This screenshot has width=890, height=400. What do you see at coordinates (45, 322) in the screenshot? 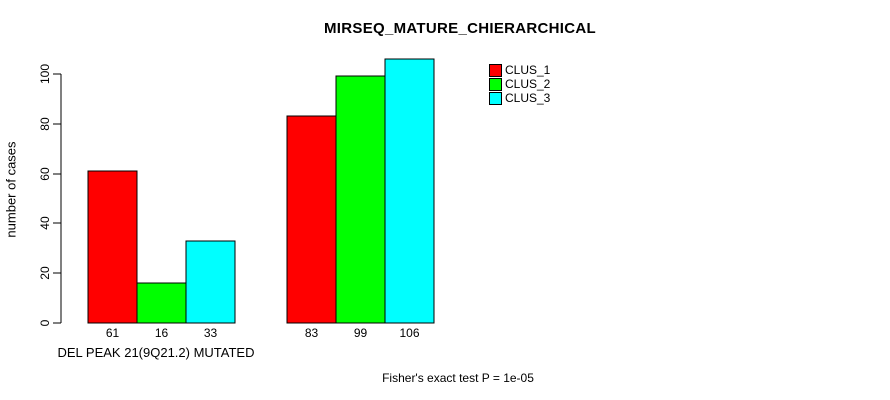
I see `y-axis-tick-label: 0` at bounding box center [45, 322].